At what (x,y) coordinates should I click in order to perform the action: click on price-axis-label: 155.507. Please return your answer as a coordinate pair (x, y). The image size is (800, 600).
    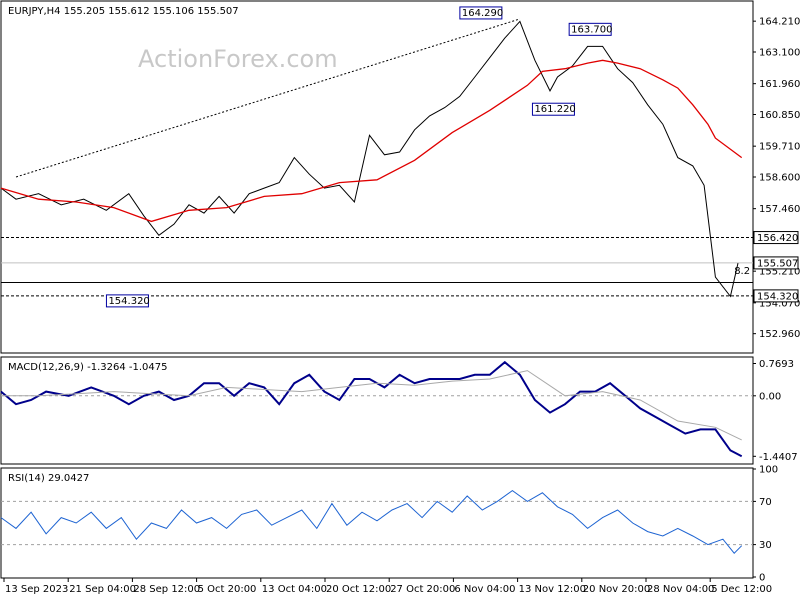
    Looking at the image, I should click on (777, 263).